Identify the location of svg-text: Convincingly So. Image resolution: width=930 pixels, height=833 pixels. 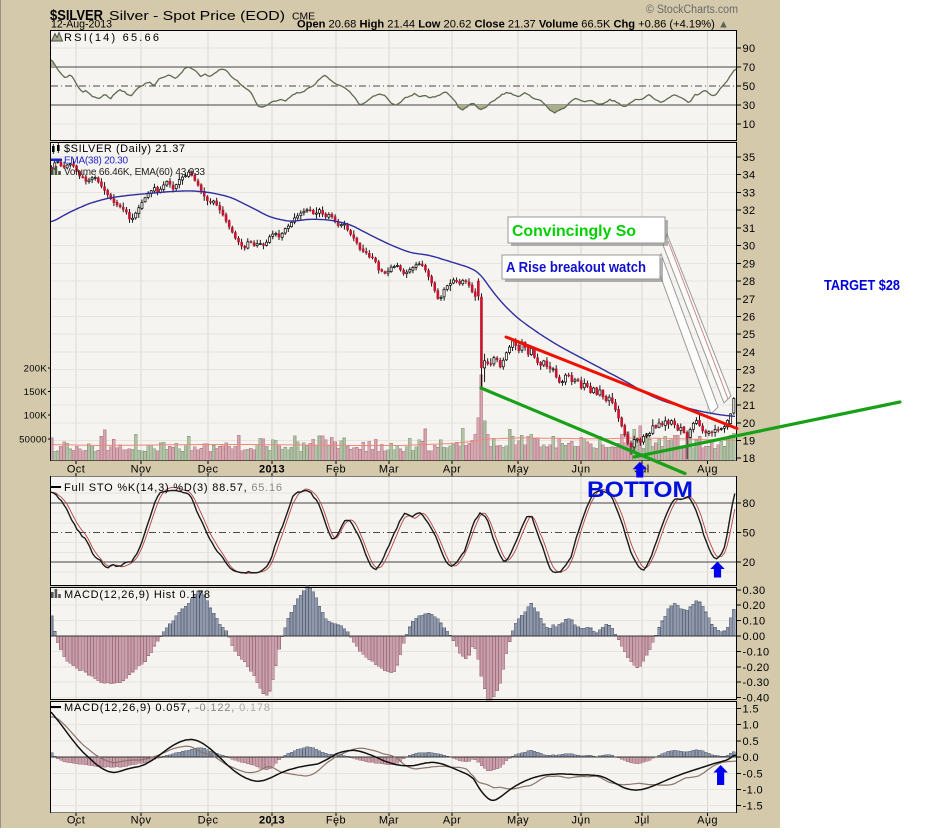
(574, 231).